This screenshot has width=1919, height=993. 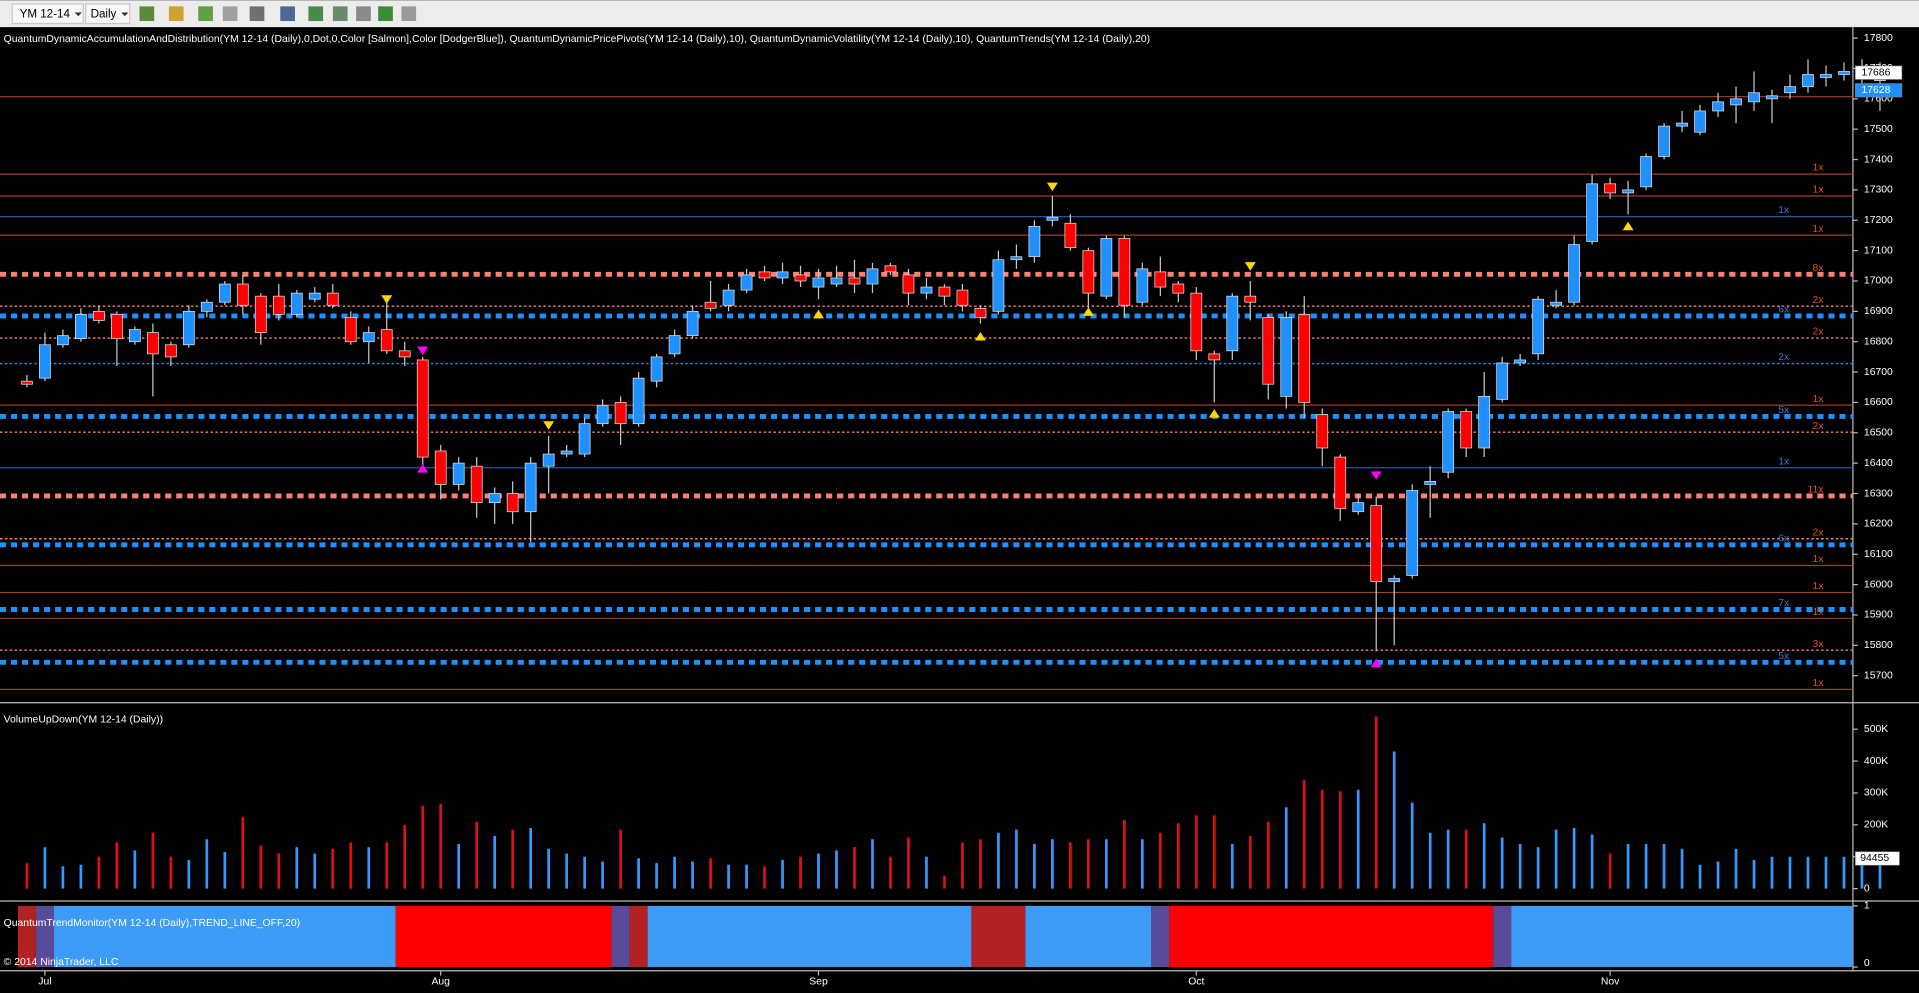 I want to click on pivot-marker, so click(x=1376, y=475).